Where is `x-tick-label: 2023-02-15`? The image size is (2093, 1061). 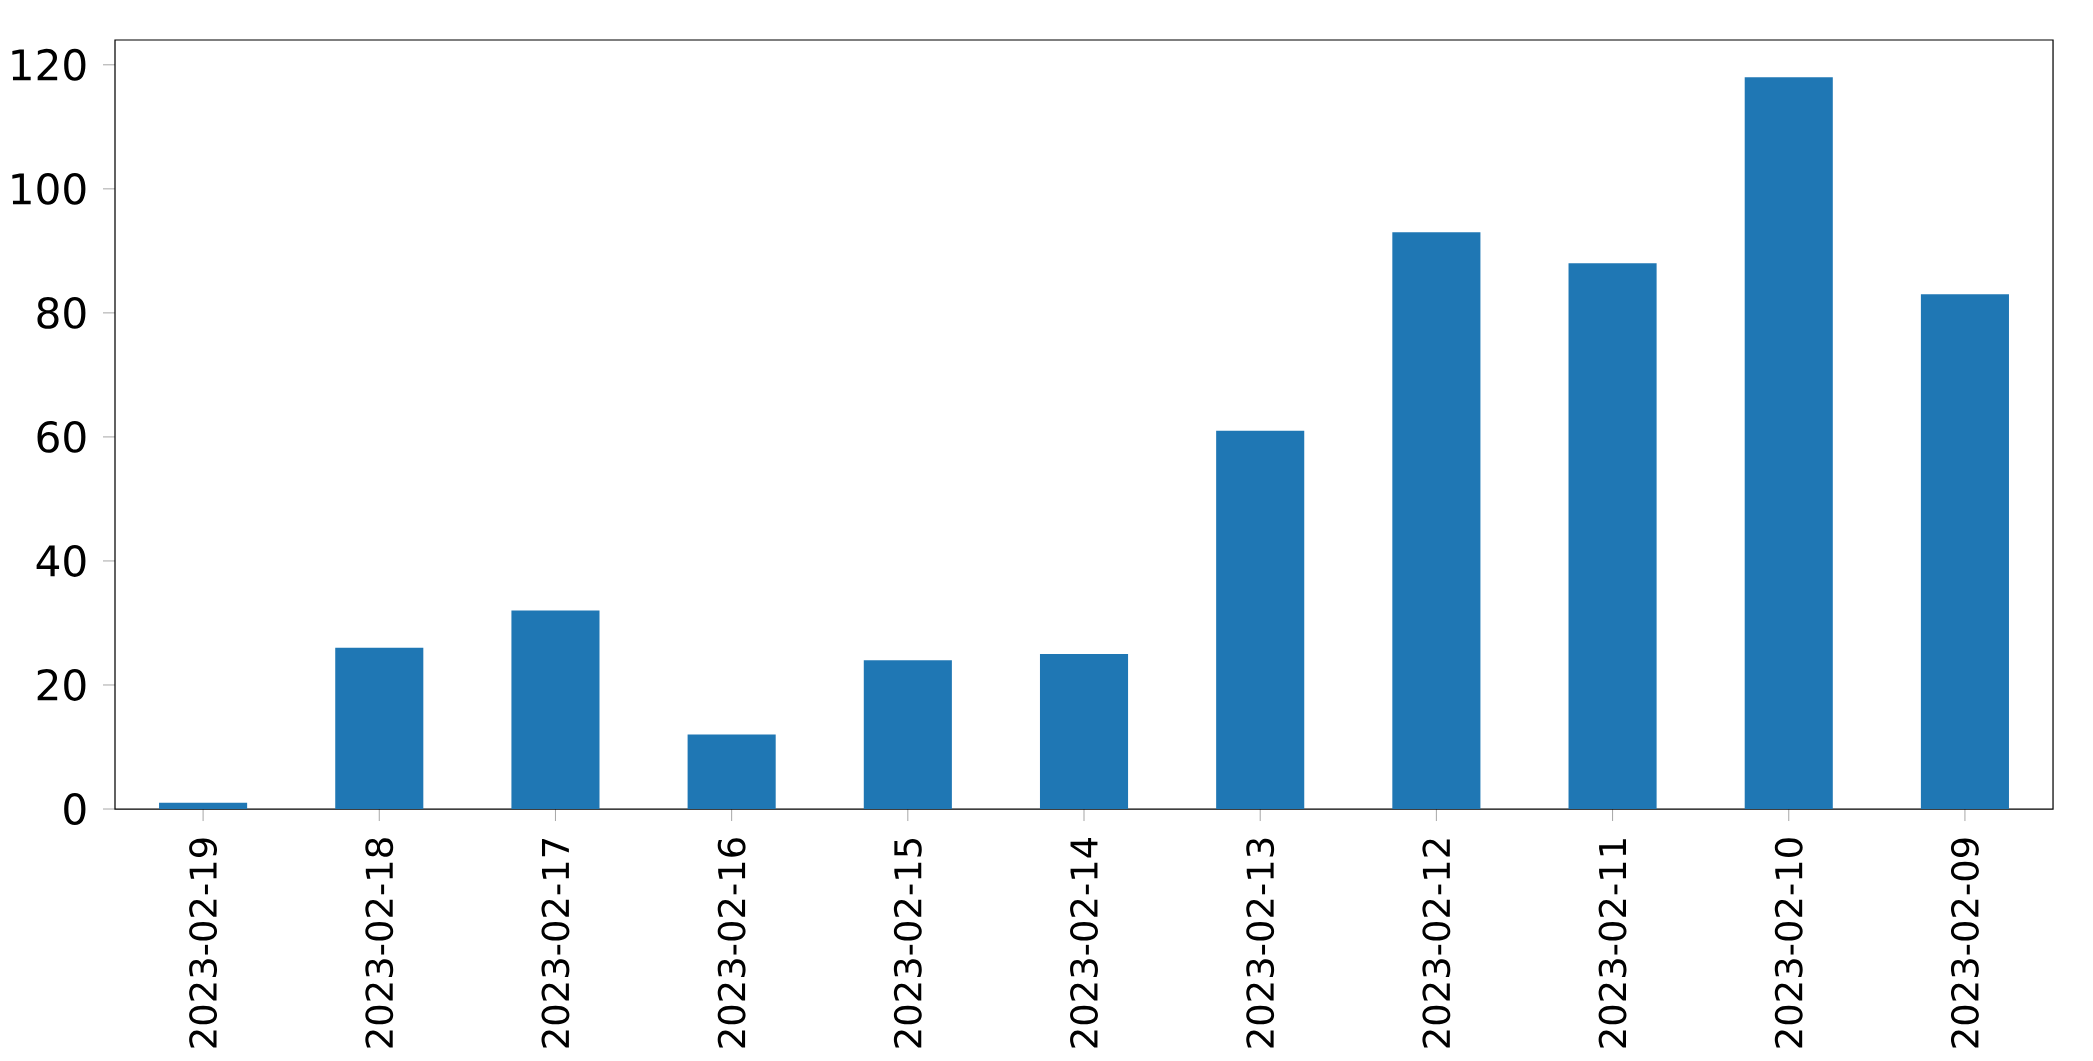 x-tick-label: 2023-02-15 is located at coordinates (907, 943).